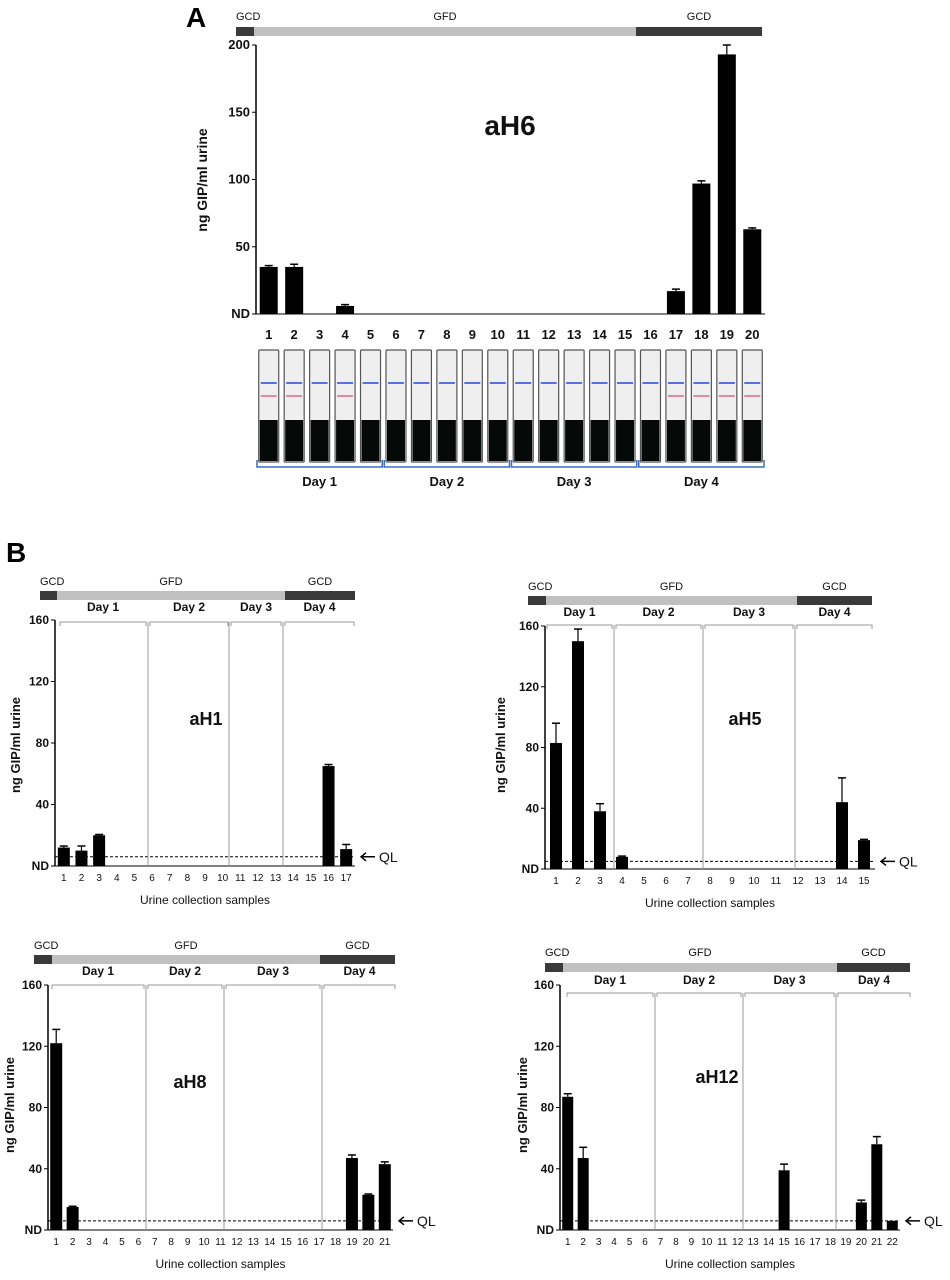 The image size is (950, 1280). What do you see at coordinates (73, 1242) in the screenshot?
I see `x-tick-label: 2` at bounding box center [73, 1242].